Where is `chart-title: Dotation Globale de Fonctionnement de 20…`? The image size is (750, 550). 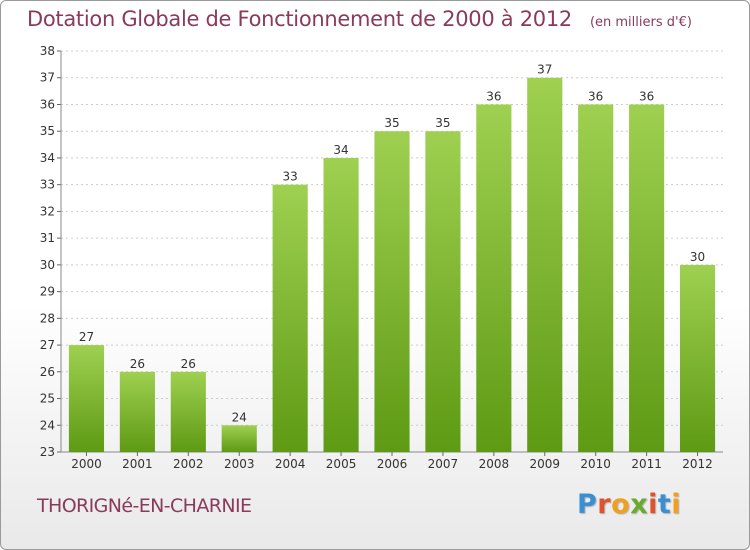 chart-title: Dotation Globale de Fonctionnement de 20… is located at coordinates (359, 19).